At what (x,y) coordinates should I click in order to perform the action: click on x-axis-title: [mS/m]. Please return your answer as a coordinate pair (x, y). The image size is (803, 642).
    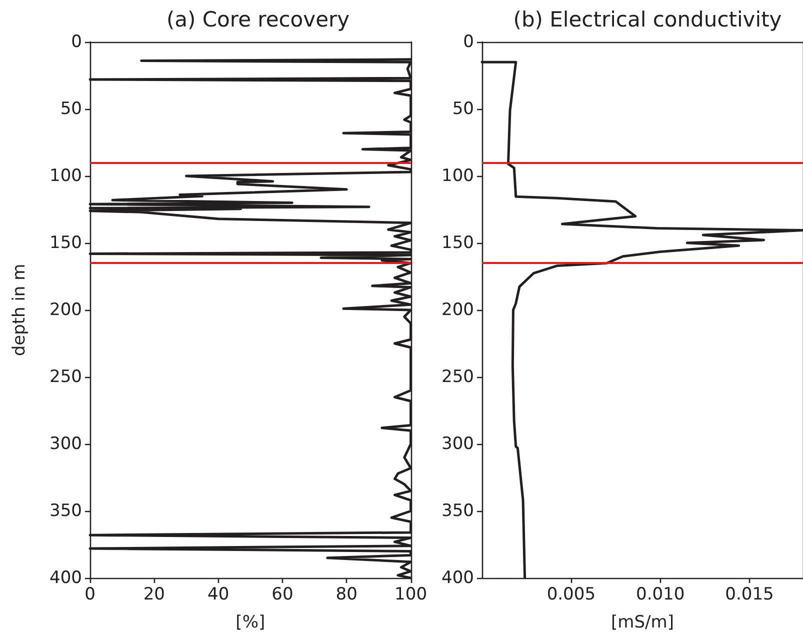
    Looking at the image, I should click on (642, 622).